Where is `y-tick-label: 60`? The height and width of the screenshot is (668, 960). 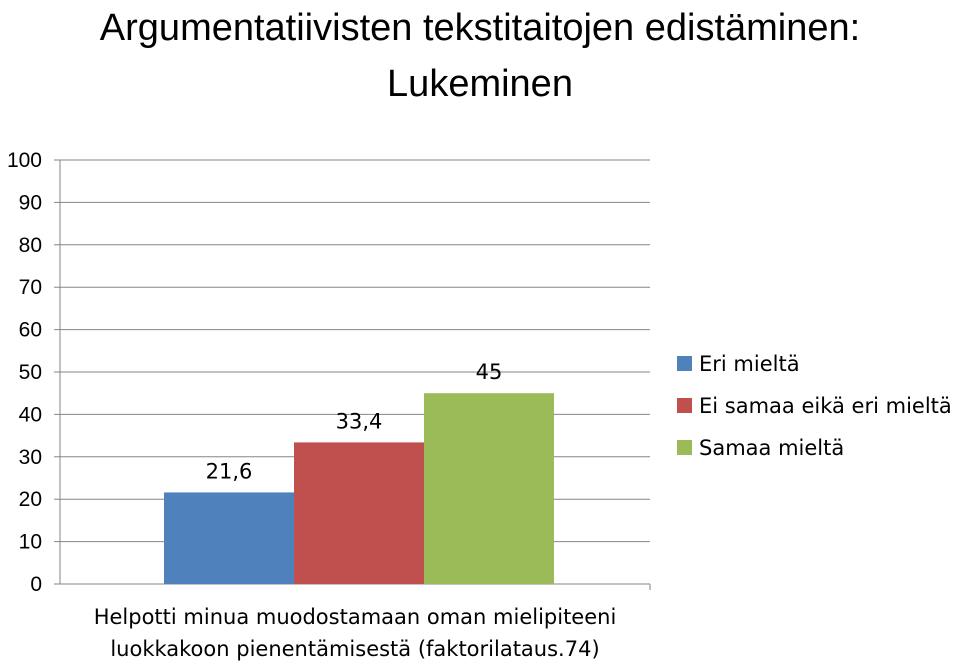 y-tick-label: 60 is located at coordinates (30, 330).